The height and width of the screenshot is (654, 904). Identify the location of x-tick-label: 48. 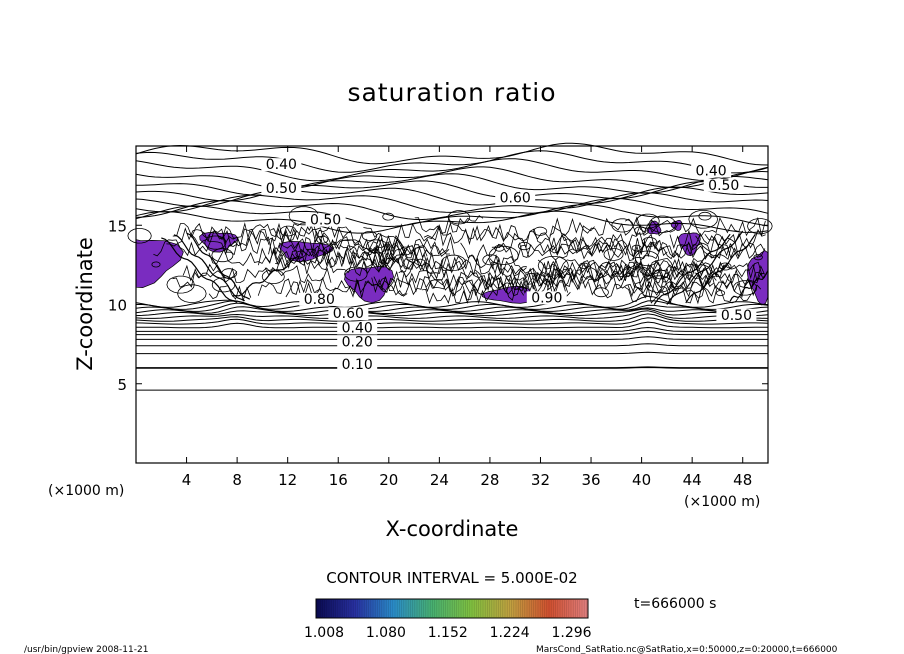
(742, 480).